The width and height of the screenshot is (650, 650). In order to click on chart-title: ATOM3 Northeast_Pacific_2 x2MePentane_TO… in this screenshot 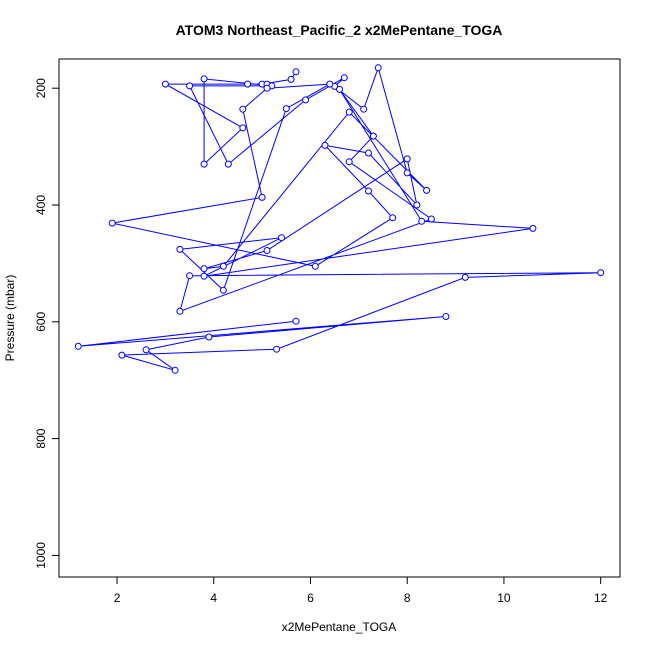, I will do `click(339, 30)`.